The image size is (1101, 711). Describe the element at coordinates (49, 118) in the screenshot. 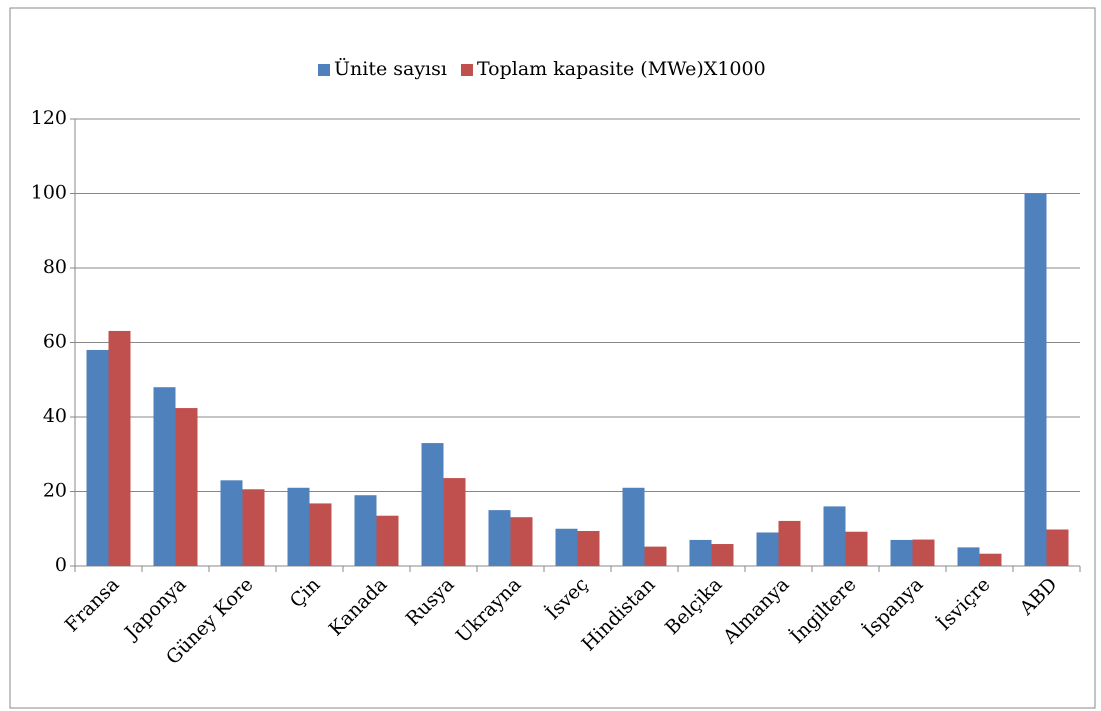

I see `y-tick-label: 120` at that location.